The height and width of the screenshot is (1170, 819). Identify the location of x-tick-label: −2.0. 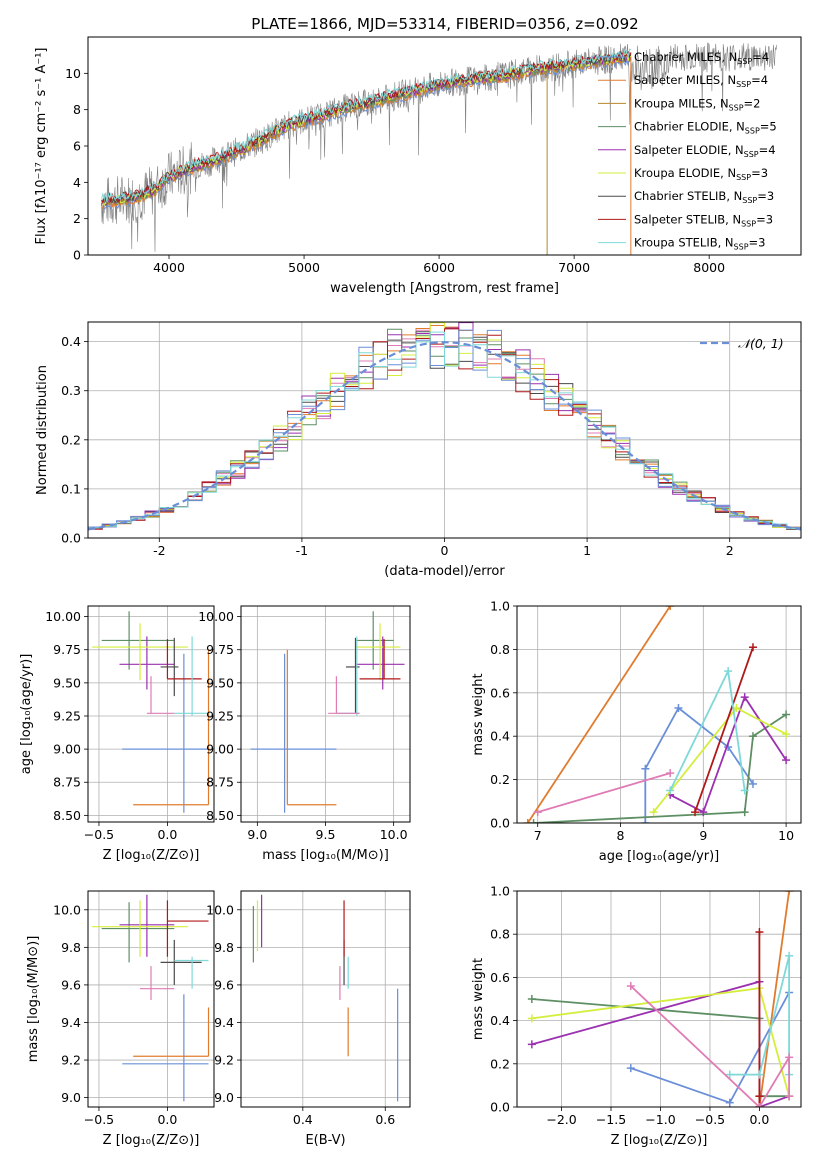
(561, 1119).